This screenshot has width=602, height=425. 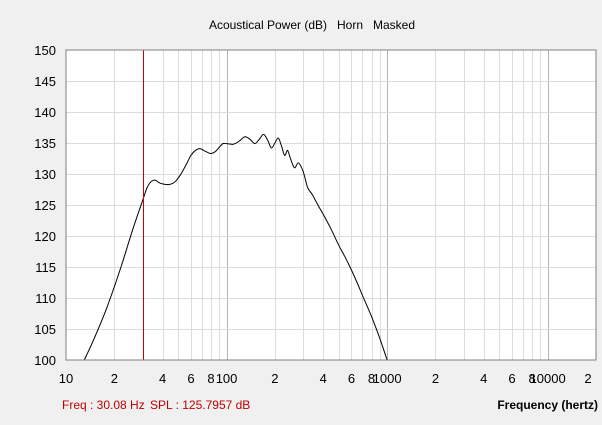 I want to click on cursor-frequency-readout: Freq : 30.08 Hz, so click(x=103, y=405).